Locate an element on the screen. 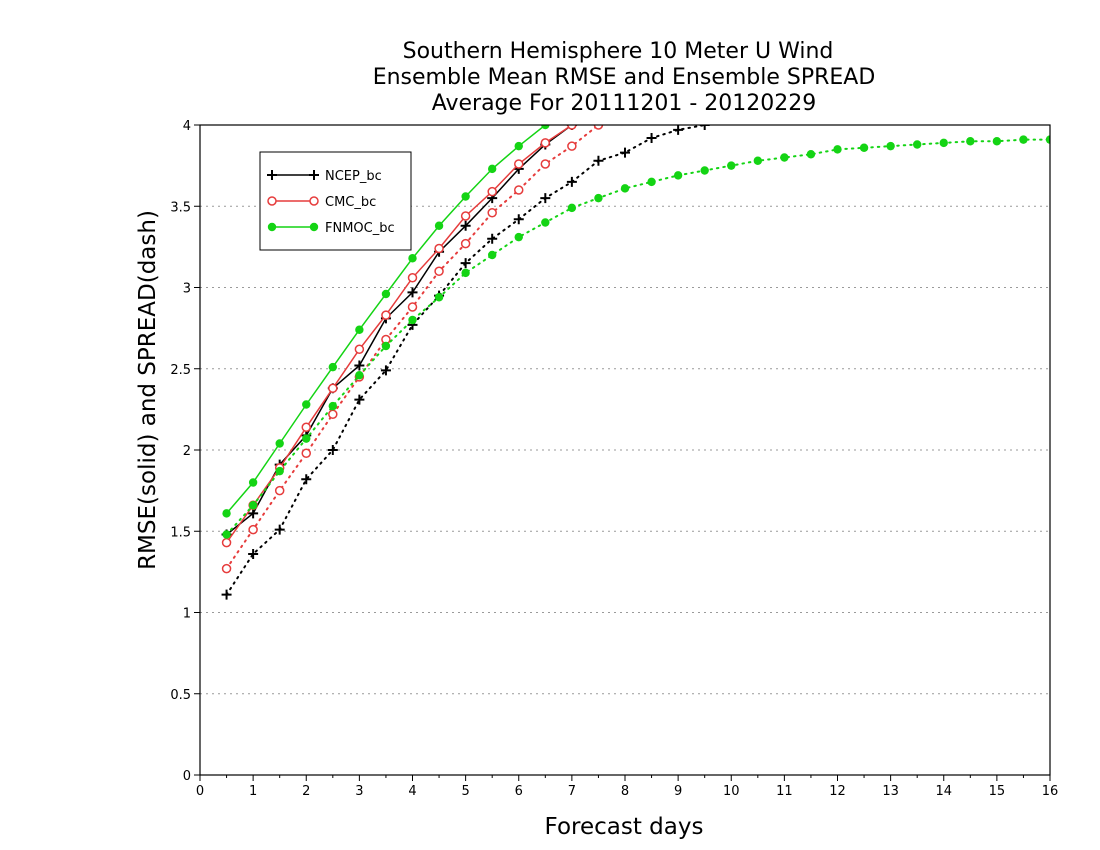 The width and height of the screenshot is (1100, 850). x-tick-label: 6 is located at coordinates (519, 791).